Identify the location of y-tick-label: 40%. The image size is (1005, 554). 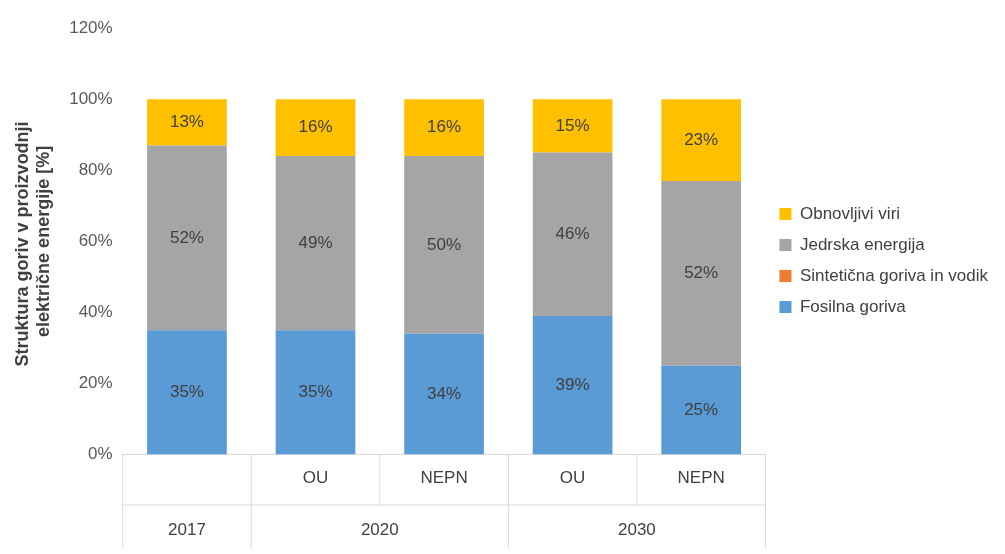
(95, 312).